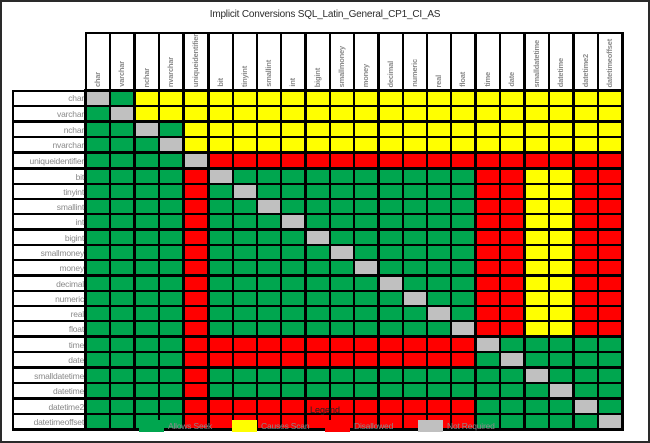 The width and height of the screenshot is (650, 443). I want to click on cell-real-date, so click(512, 314).